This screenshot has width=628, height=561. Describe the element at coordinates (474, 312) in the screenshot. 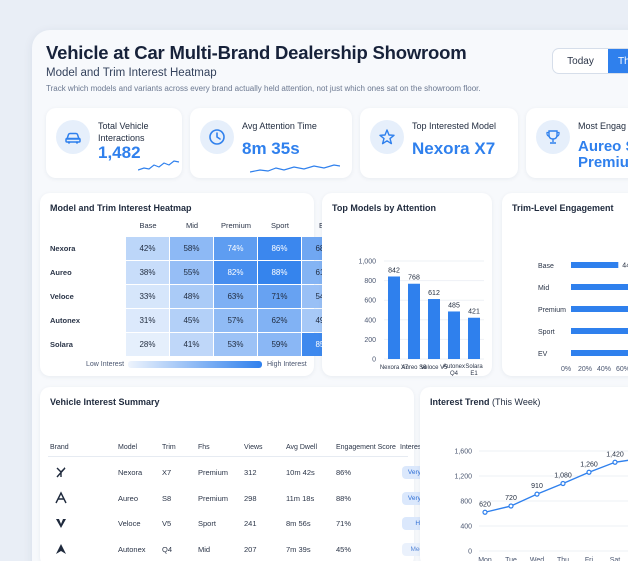

I see `bar-value-label: 421` at that location.